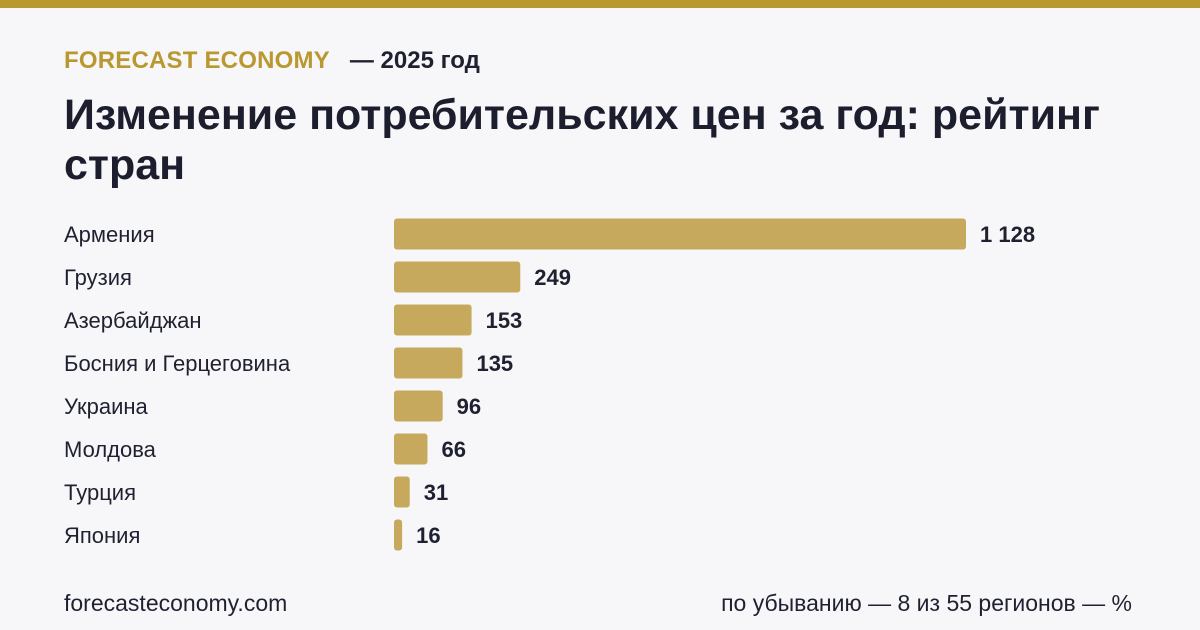 The width and height of the screenshot is (1200, 630). What do you see at coordinates (98, 277) in the screenshot?
I see `category-label: Грузия` at bounding box center [98, 277].